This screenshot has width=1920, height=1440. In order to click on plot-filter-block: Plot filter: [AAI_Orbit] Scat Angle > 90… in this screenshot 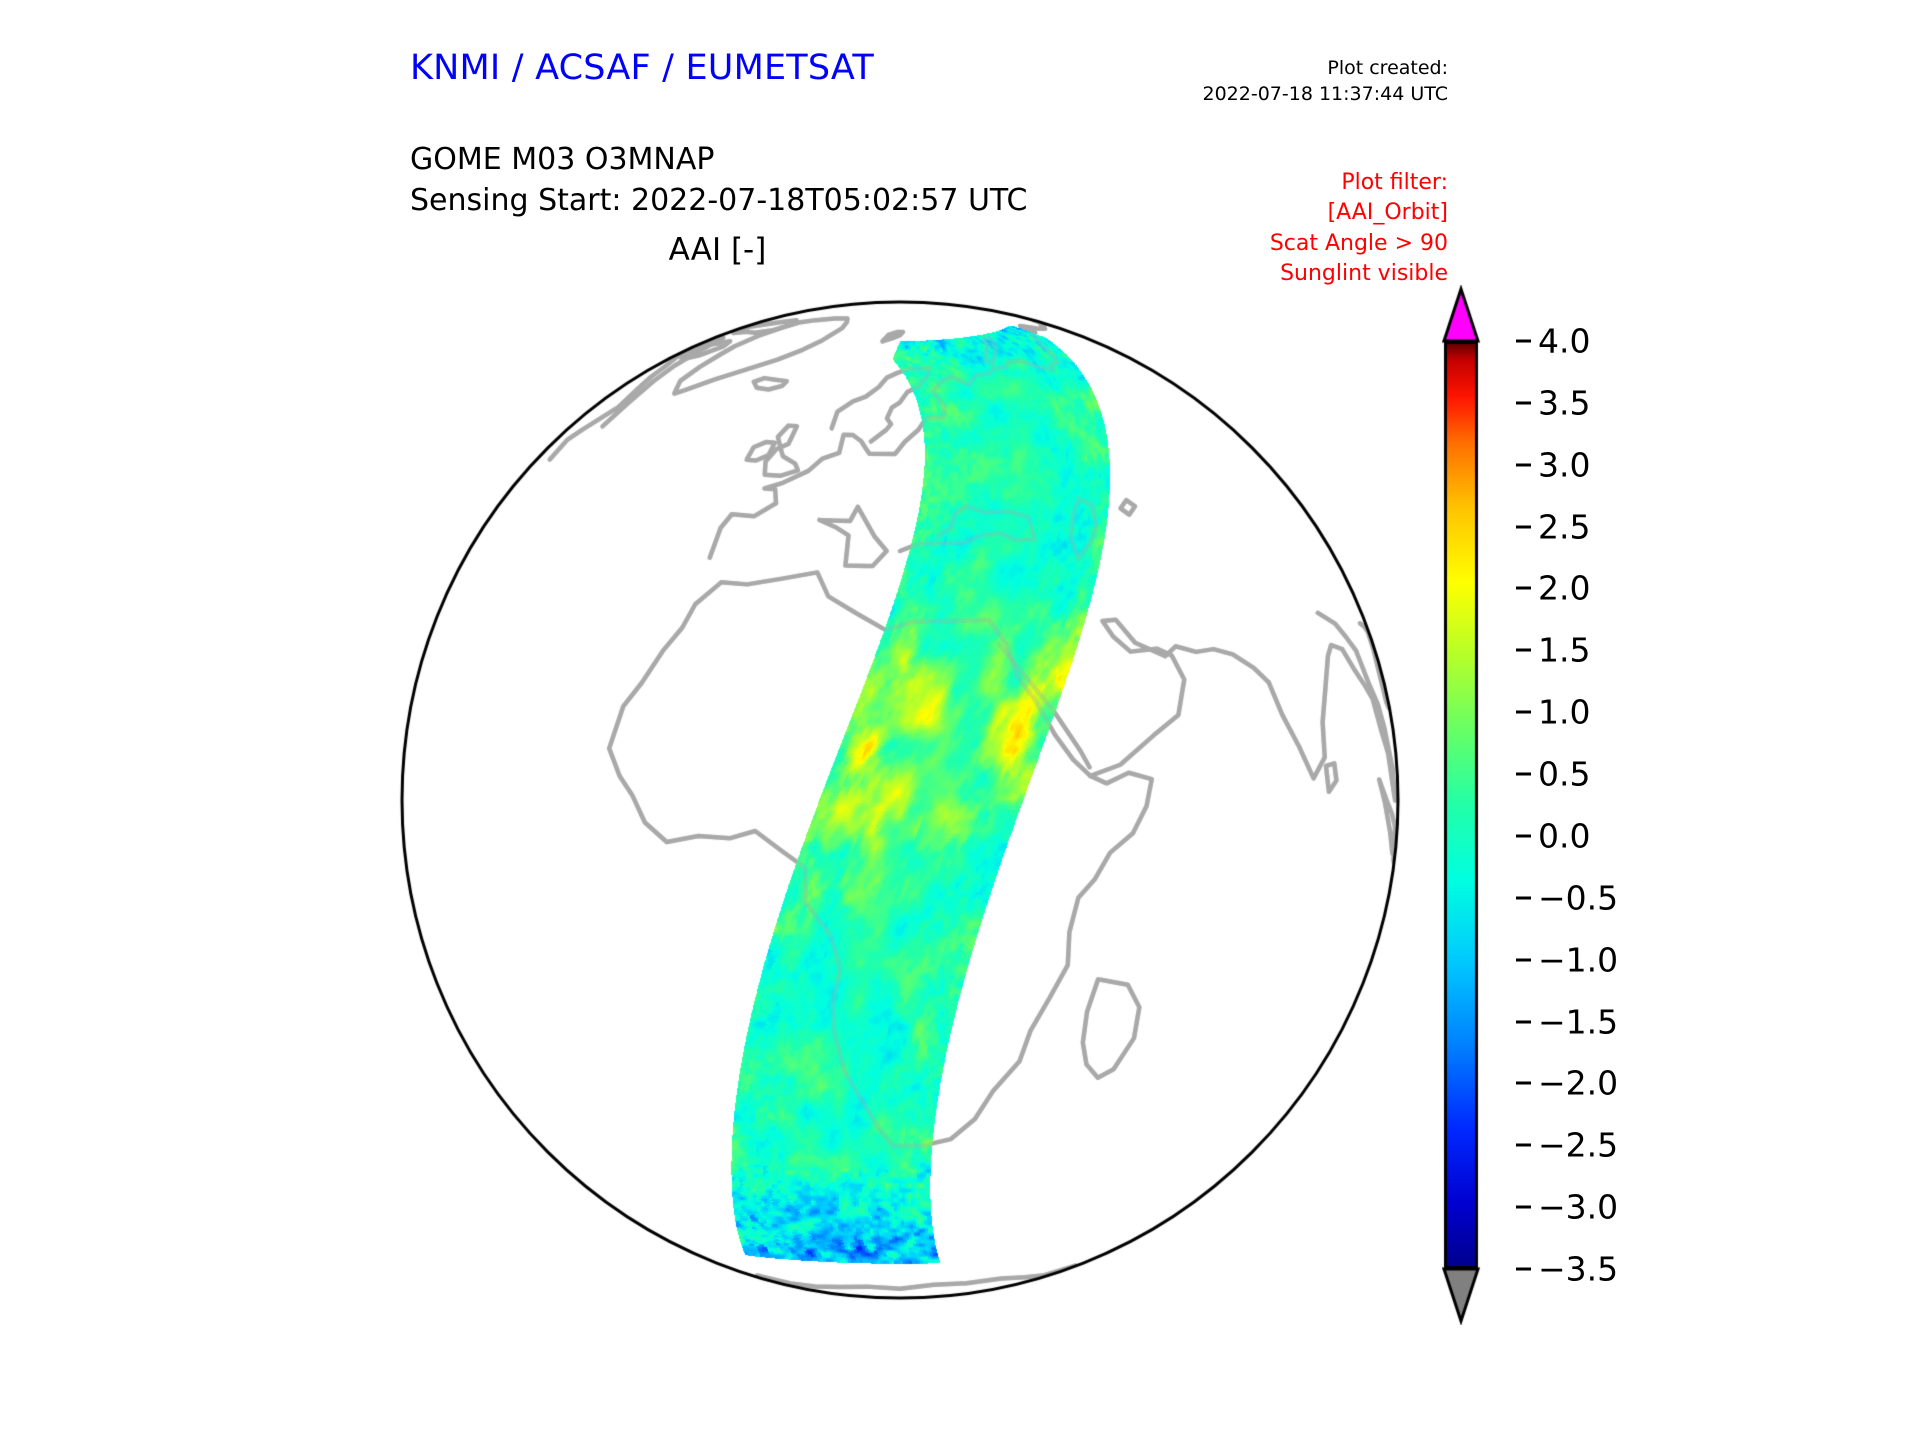, I will do `click(1359, 228)`.